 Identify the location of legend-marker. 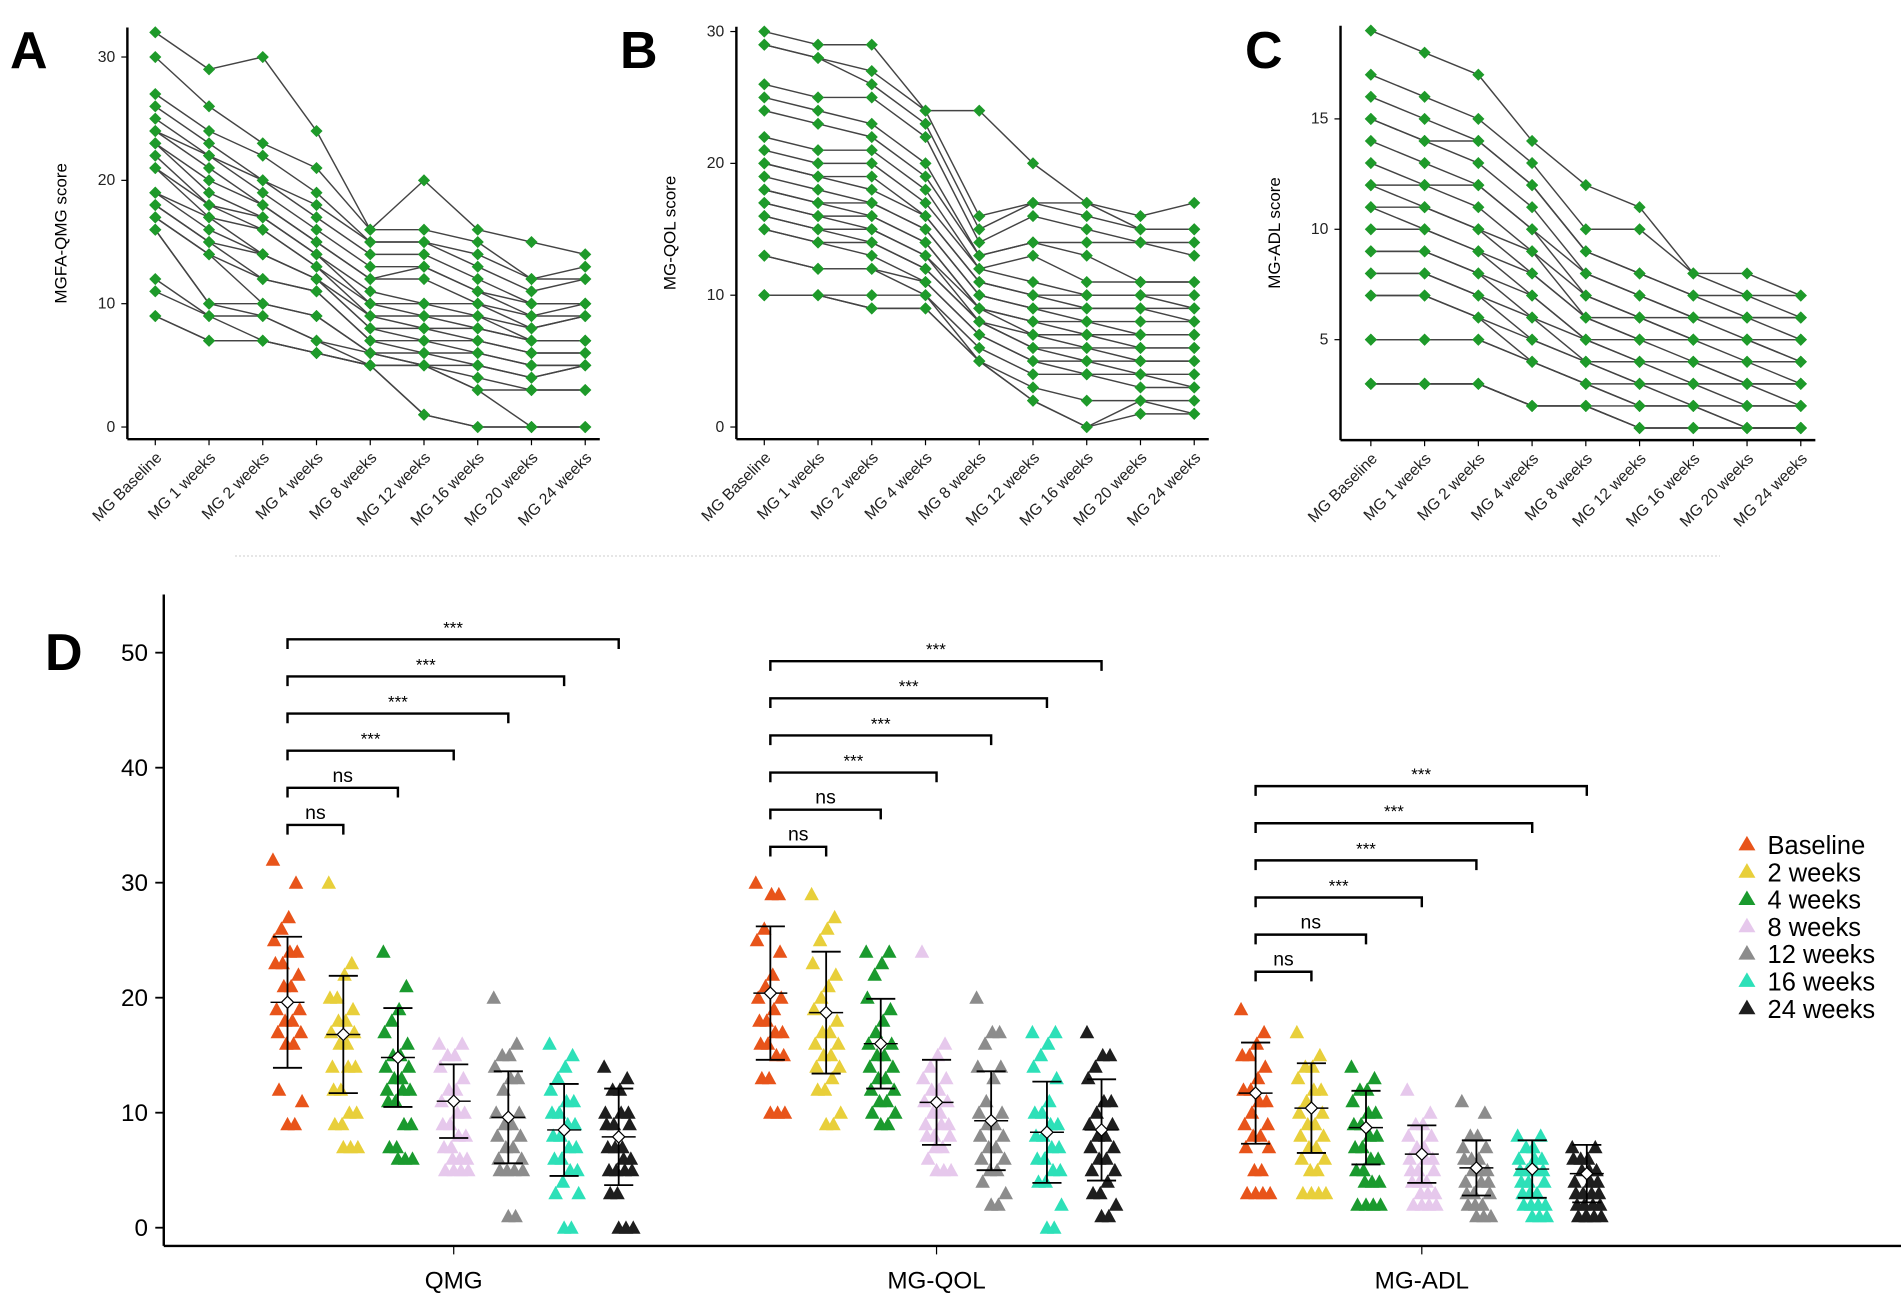
(1747, 952).